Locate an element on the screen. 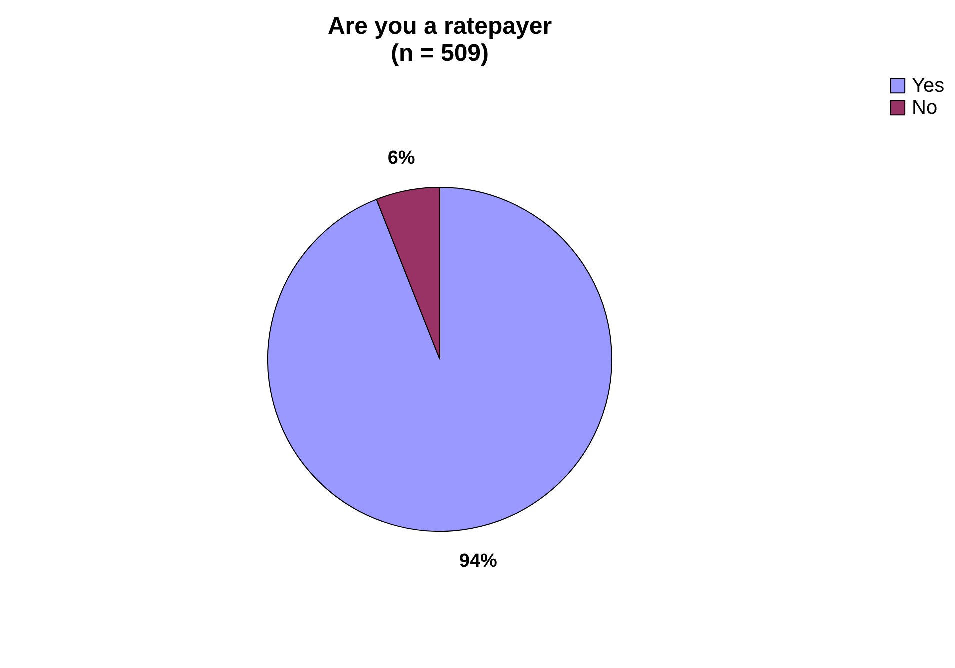 Image resolution: width=955 pixels, height=668 pixels. chart-title: Are you a ratepayer is located at coordinates (440, 26).